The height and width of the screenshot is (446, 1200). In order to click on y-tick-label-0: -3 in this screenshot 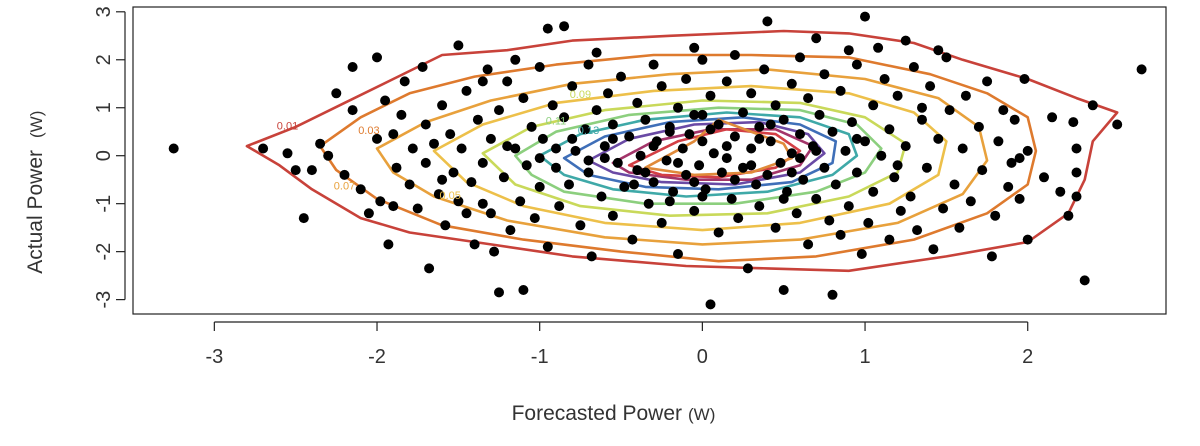, I will do `click(104, 300)`.